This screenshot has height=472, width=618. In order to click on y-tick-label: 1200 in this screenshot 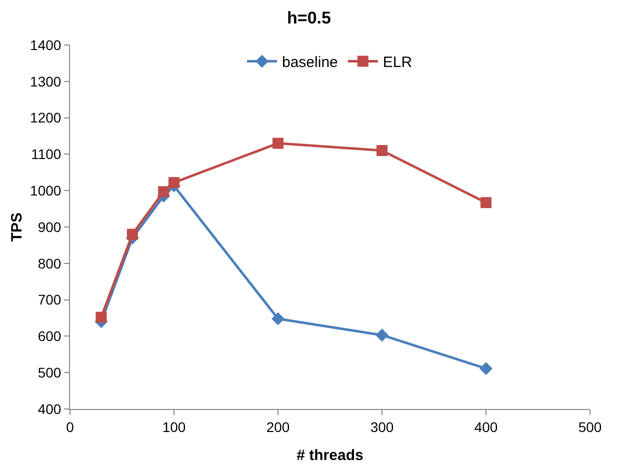, I will do `click(46, 118)`.